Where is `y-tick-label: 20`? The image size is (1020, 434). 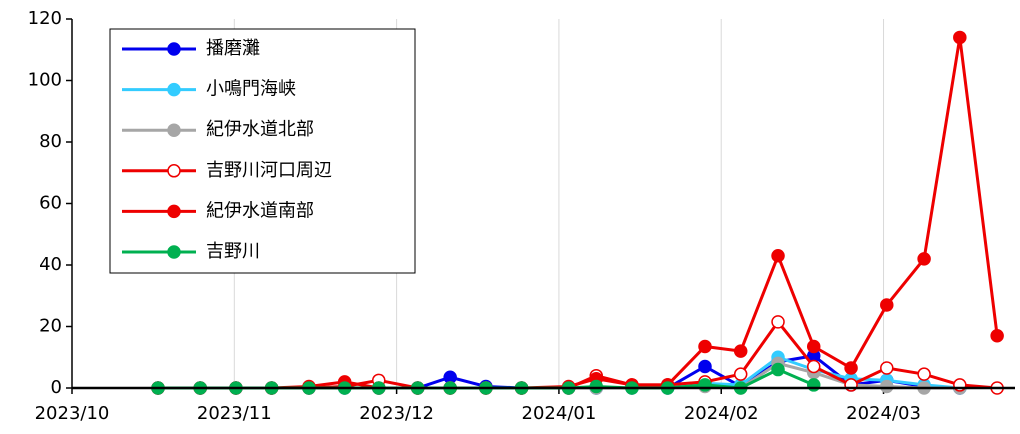
y-tick-label: 20 is located at coordinates (50, 326).